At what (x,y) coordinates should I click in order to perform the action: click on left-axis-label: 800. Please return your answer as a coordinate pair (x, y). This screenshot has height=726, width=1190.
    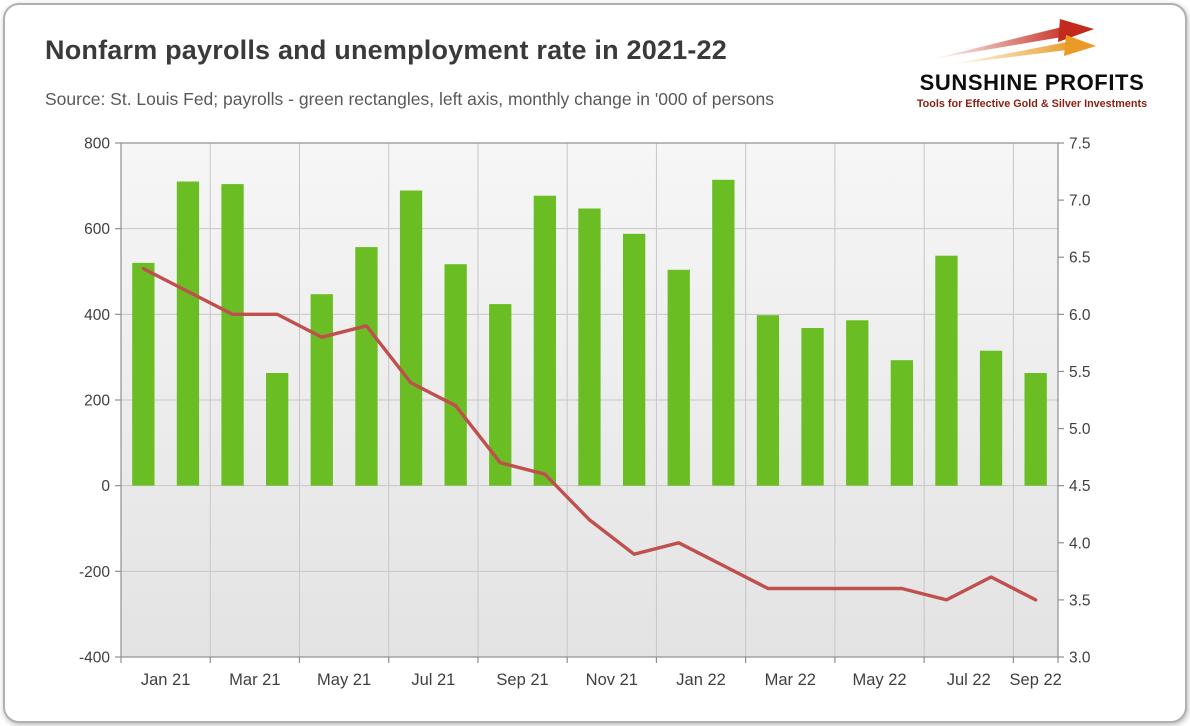
    Looking at the image, I should click on (97, 144).